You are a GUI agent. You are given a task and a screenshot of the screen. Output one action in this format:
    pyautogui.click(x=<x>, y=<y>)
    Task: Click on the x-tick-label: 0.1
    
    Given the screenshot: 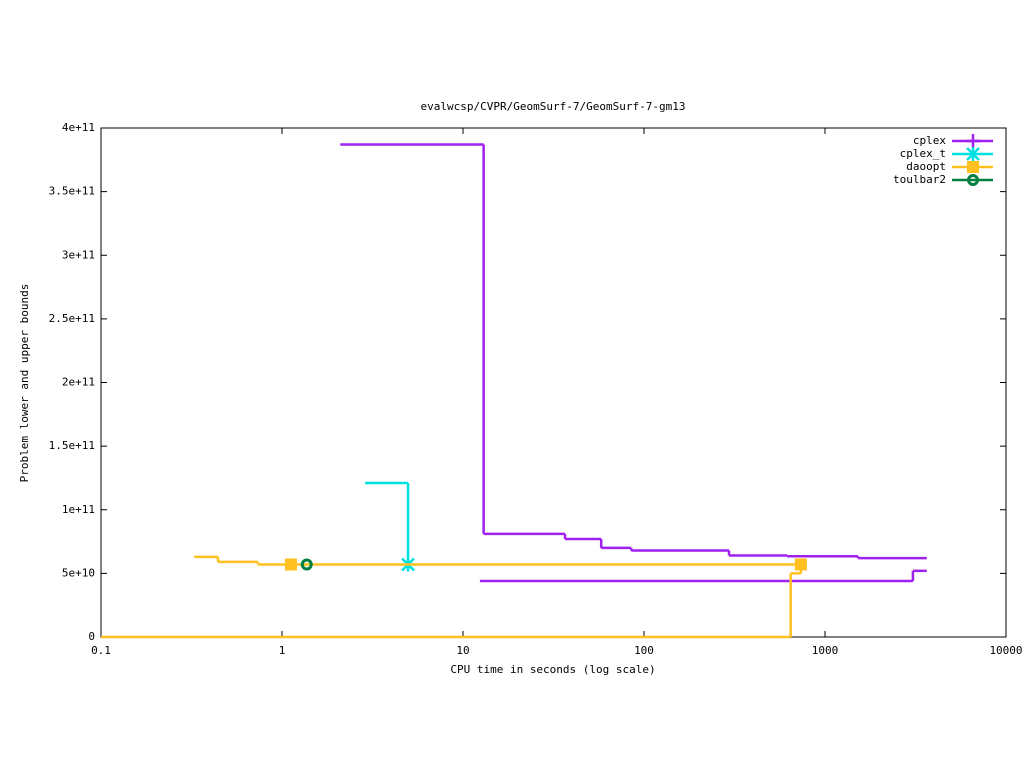 What is the action you would take?
    pyautogui.click(x=101, y=650)
    